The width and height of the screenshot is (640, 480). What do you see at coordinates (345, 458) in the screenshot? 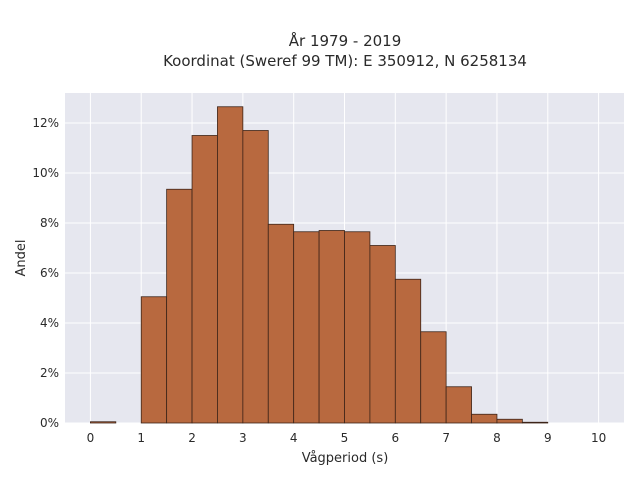
I see `x-axis-label: Vågperiod (s)` at bounding box center [345, 458].